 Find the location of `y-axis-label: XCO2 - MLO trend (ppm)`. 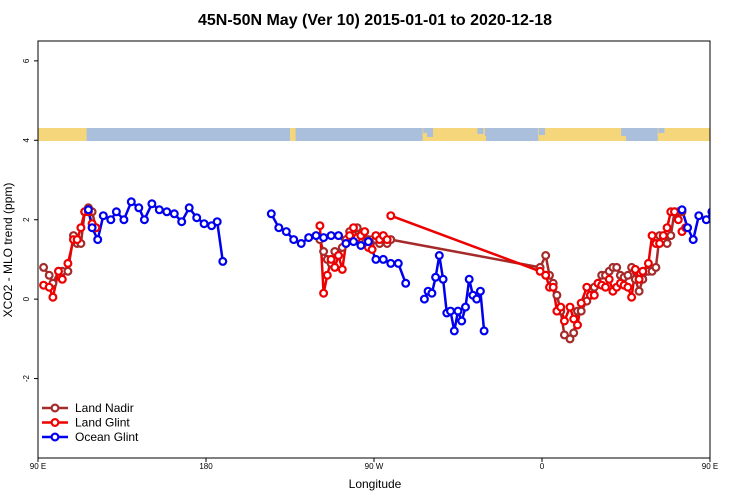

y-axis-label: XCO2 - MLO trend (ppm) is located at coordinates (8, 250).